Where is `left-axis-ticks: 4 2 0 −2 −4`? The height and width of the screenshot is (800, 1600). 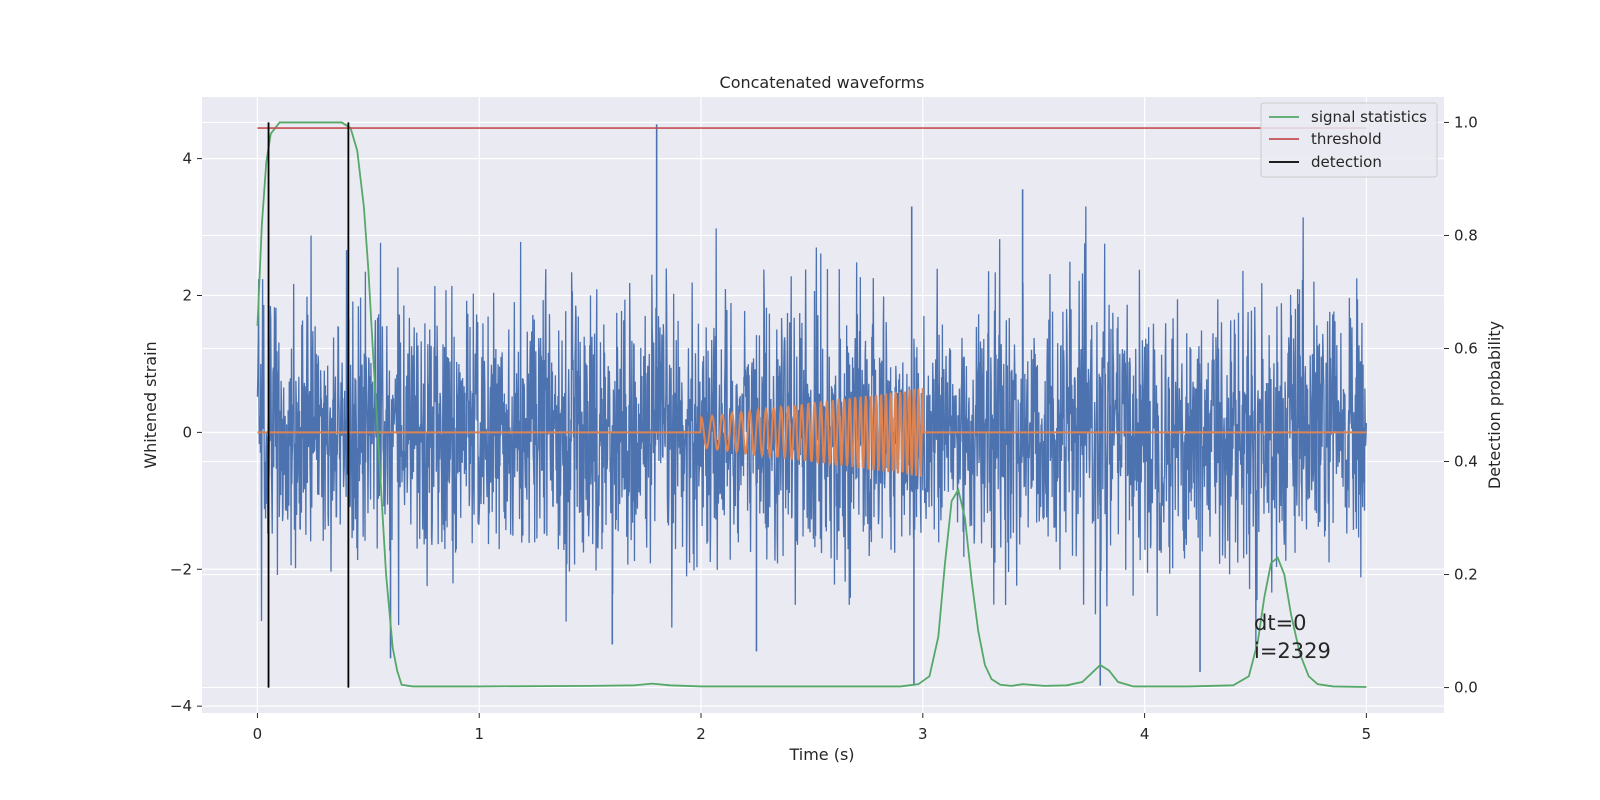
left-axis-ticks: 4 2 0 −2 −4 is located at coordinates (186, 432).